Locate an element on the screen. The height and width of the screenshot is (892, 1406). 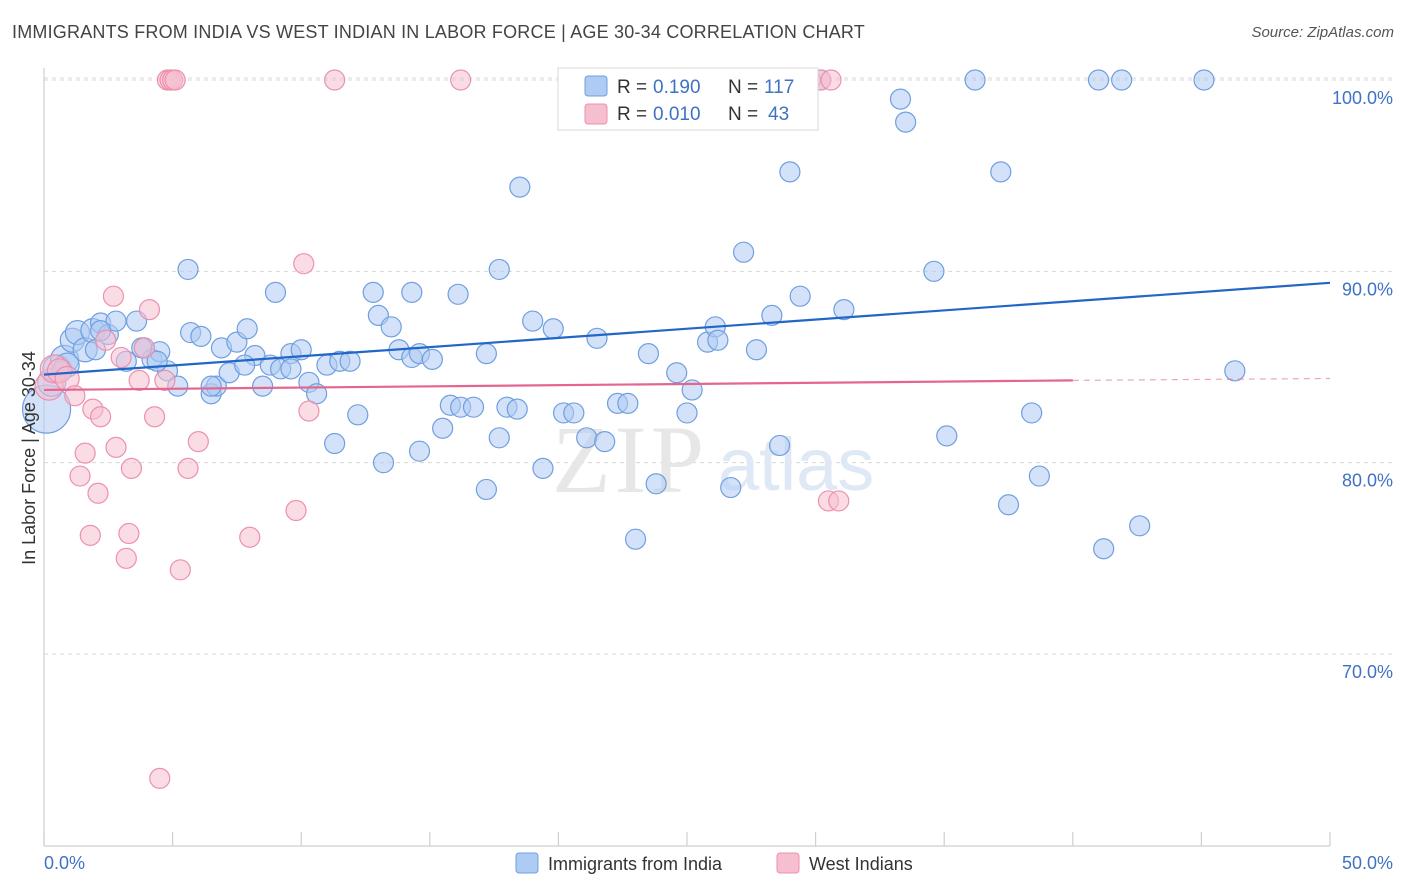
legend-westindian-swatch is located at coordinates (596, 114).